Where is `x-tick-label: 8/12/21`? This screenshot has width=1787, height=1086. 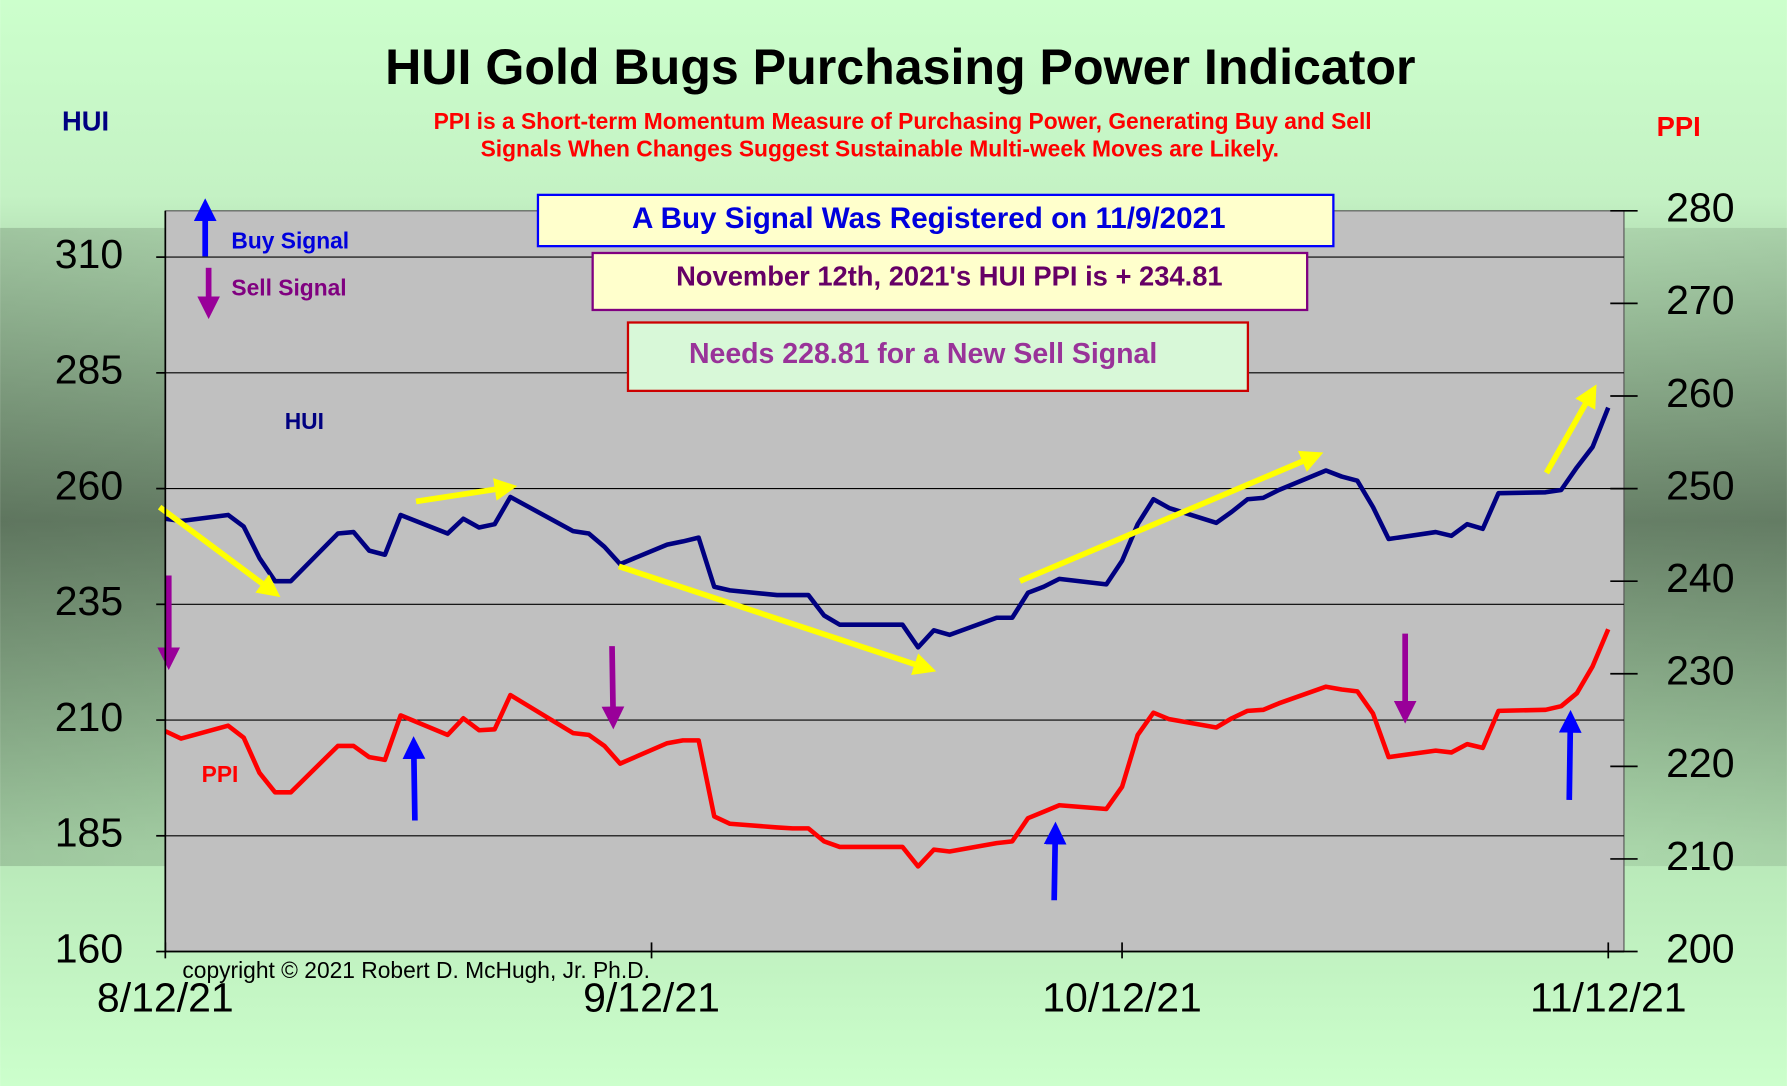 x-tick-label: 8/12/21 is located at coordinates (165, 997).